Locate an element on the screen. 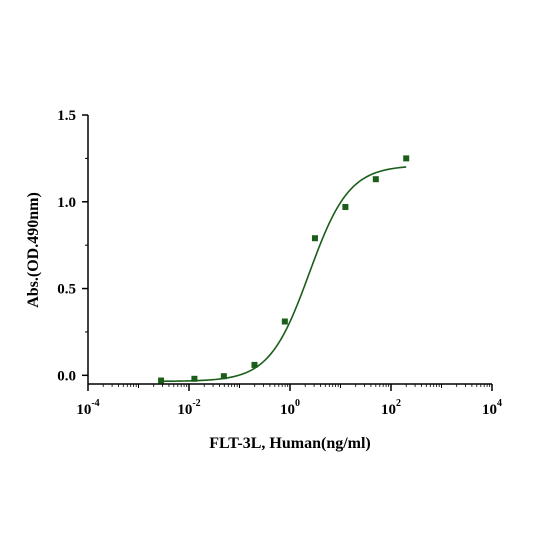 Image resolution: width=550 pixels, height=550 pixels. x-tick-label: 10⁻² is located at coordinates (188, 408).